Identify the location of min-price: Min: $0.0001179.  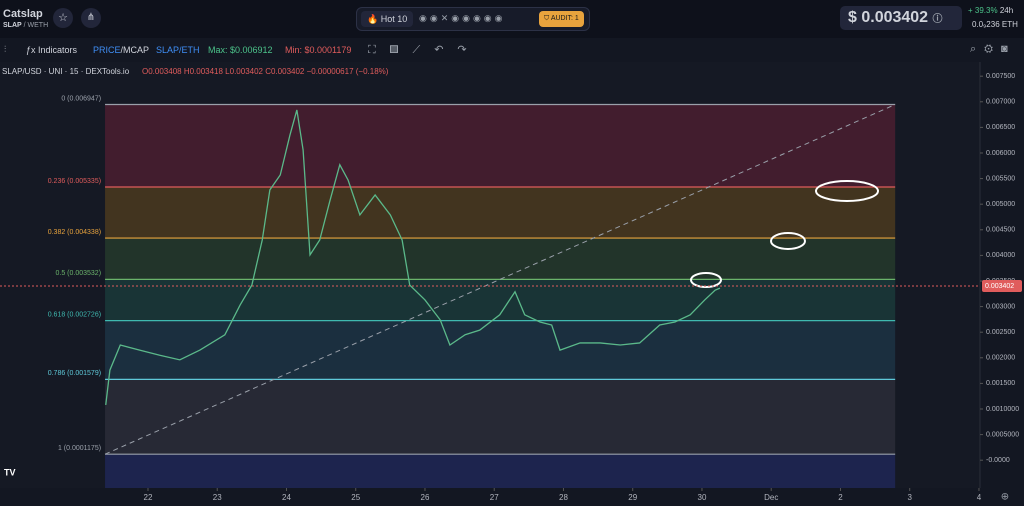
(318, 50).